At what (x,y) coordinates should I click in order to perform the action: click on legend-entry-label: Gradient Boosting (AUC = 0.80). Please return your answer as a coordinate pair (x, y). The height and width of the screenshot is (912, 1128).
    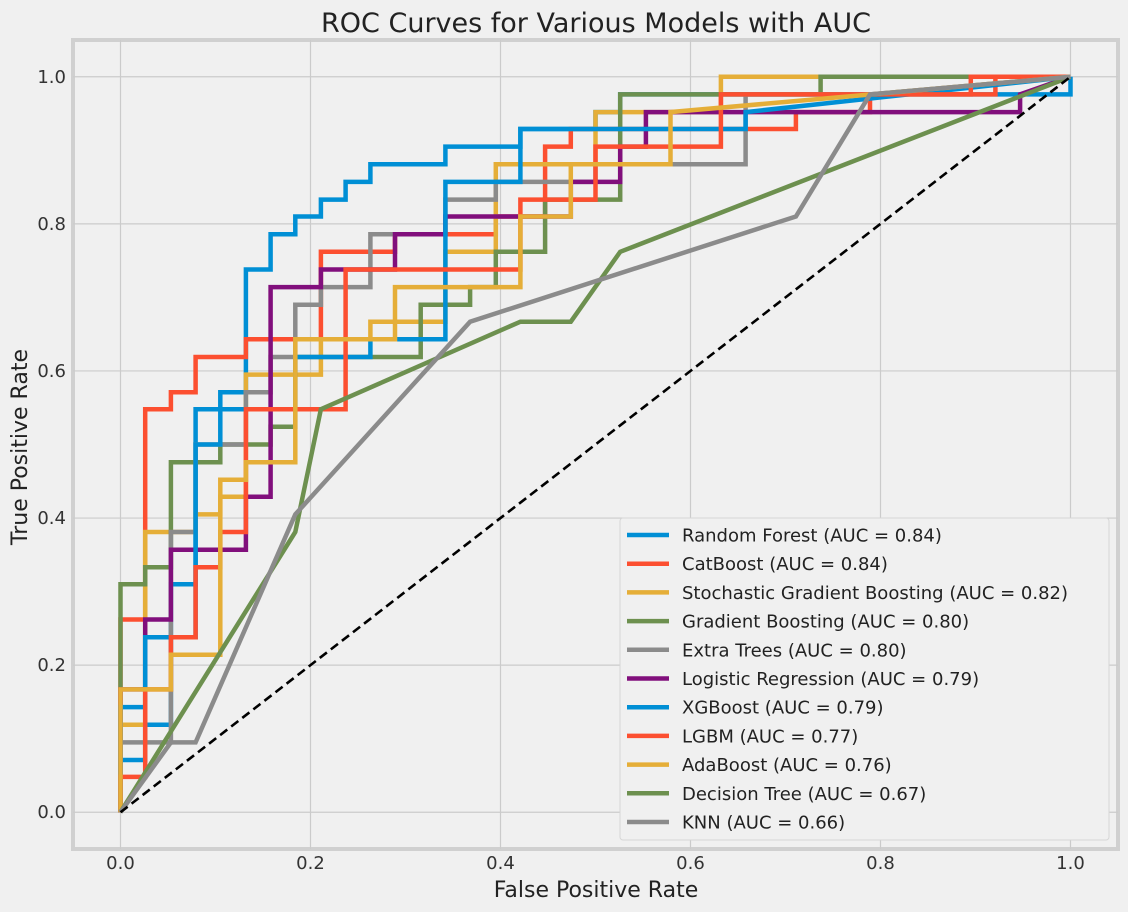
    Looking at the image, I should click on (825, 622).